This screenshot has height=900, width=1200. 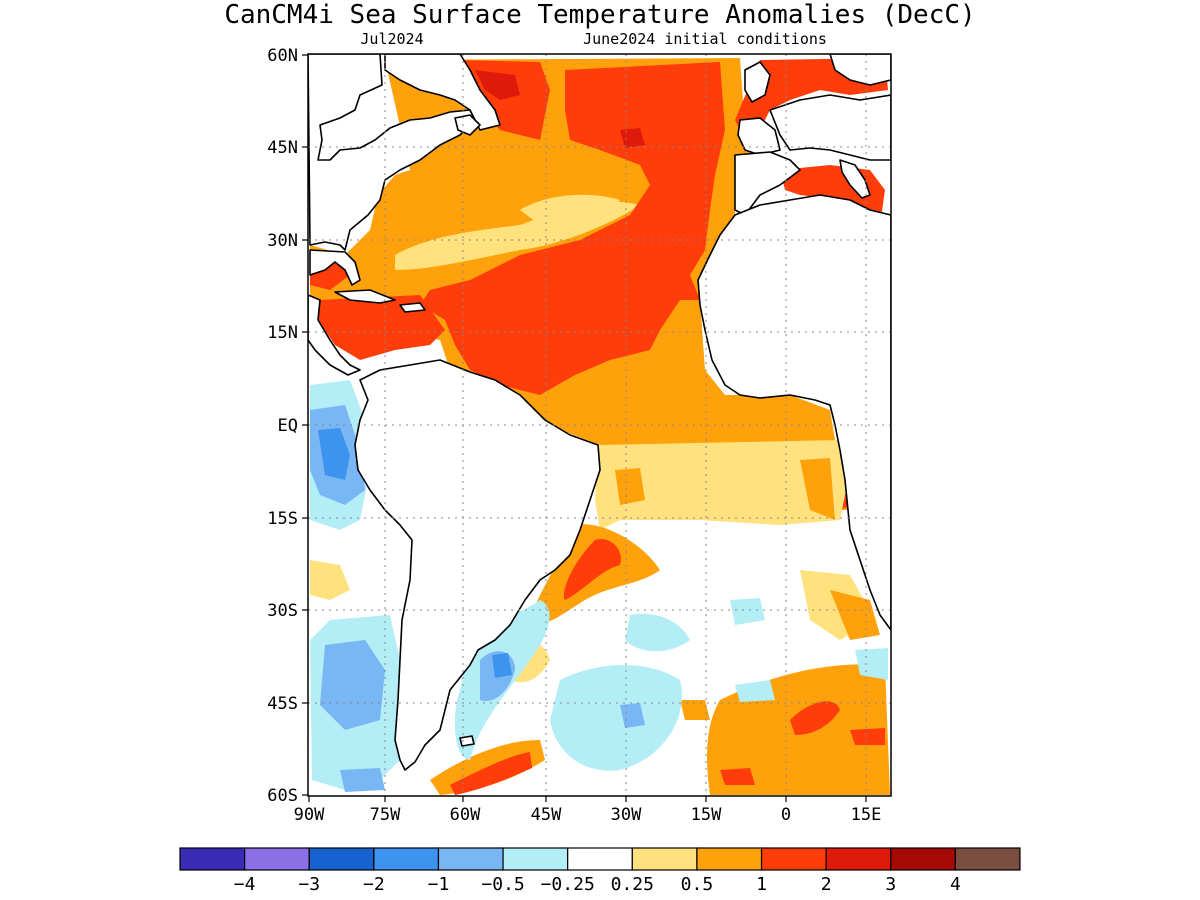 What do you see at coordinates (697, 884) in the screenshot?
I see `colorbar-label: 0.5` at bounding box center [697, 884].